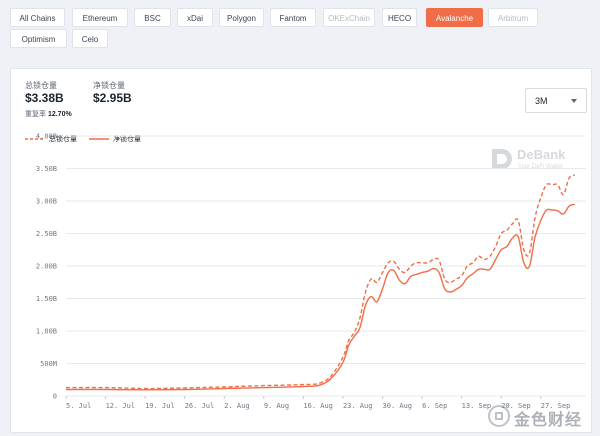 The width and height of the screenshot is (600, 436). What do you see at coordinates (48, 364) in the screenshot?
I see `y-tick-label: 500M` at bounding box center [48, 364].